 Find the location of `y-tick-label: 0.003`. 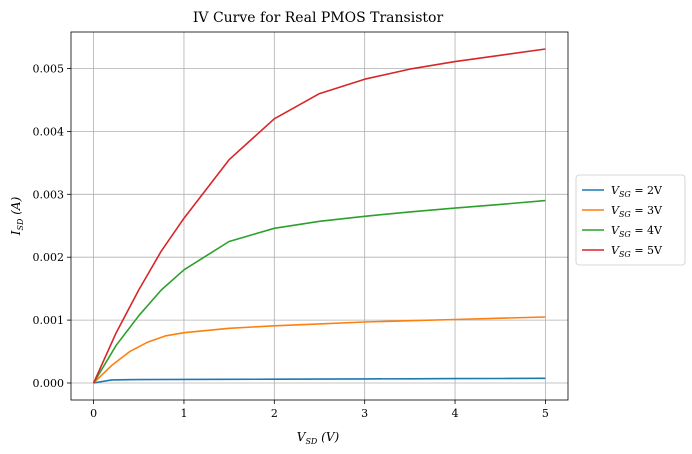

y-tick-label: 0.003 is located at coordinates (49, 194).